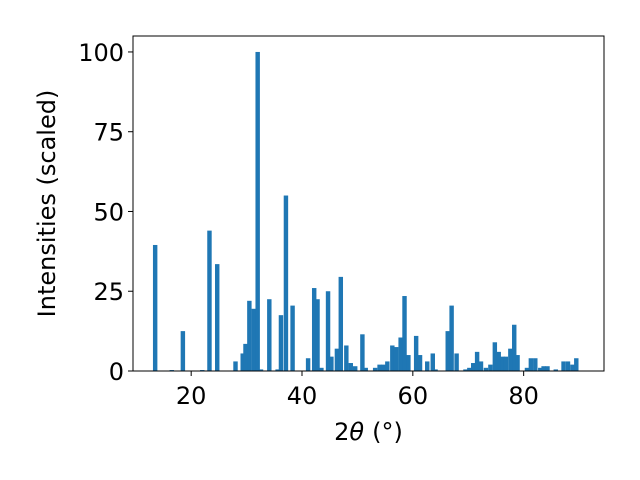 Image resolution: width=640 pixels, height=480 pixels. I want to click on x-tick-label: 20, so click(191, 396).